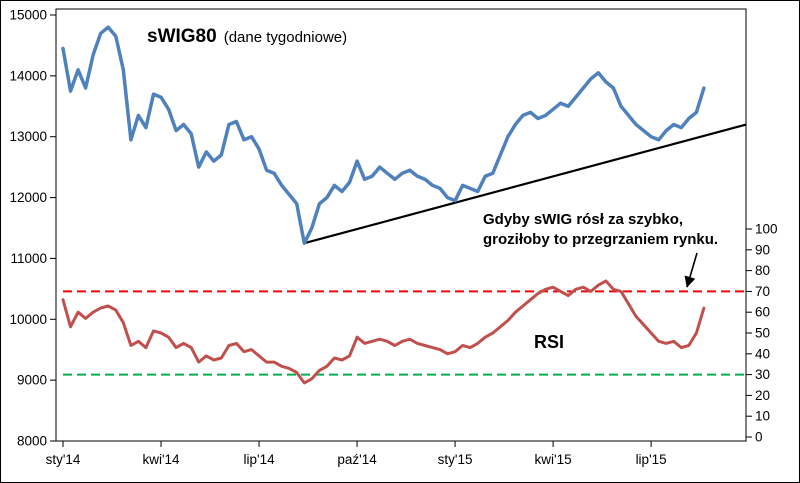  What do you see at coordinates (28, 75) in the screenshot?
I see `left-axis-tick-label: 14000` at bounding box center [28, 75].